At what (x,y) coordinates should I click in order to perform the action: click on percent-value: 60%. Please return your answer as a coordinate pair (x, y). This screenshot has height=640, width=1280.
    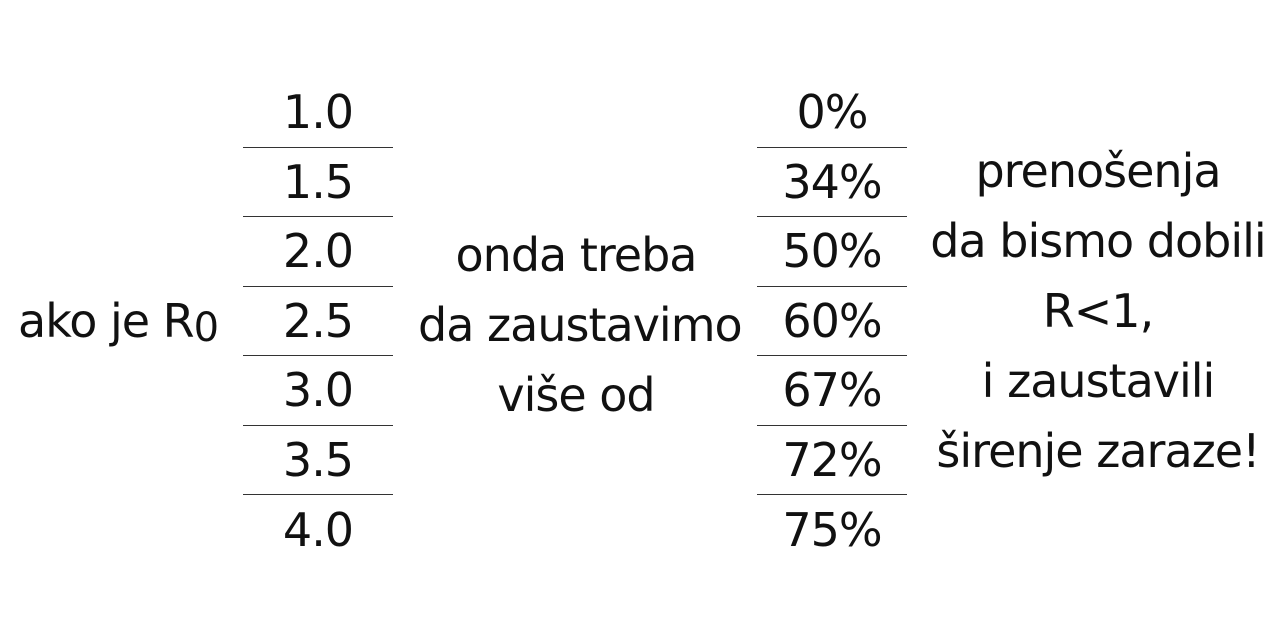
    Looking at the image, I should click on (832, 321).